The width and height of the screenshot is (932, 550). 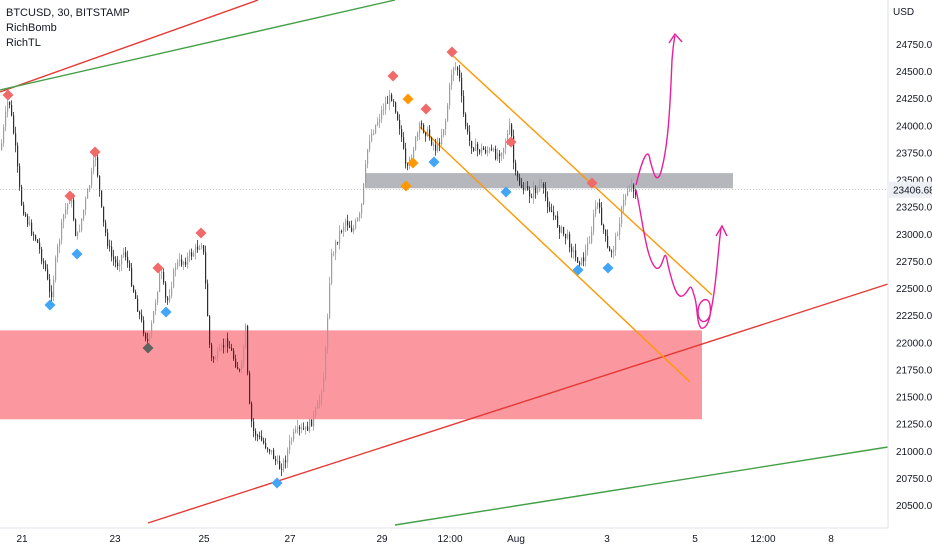 What do you see at coordinates (910, 189) in the screenshot?
I see `current-price-tag` at bounding box center [910, 189].